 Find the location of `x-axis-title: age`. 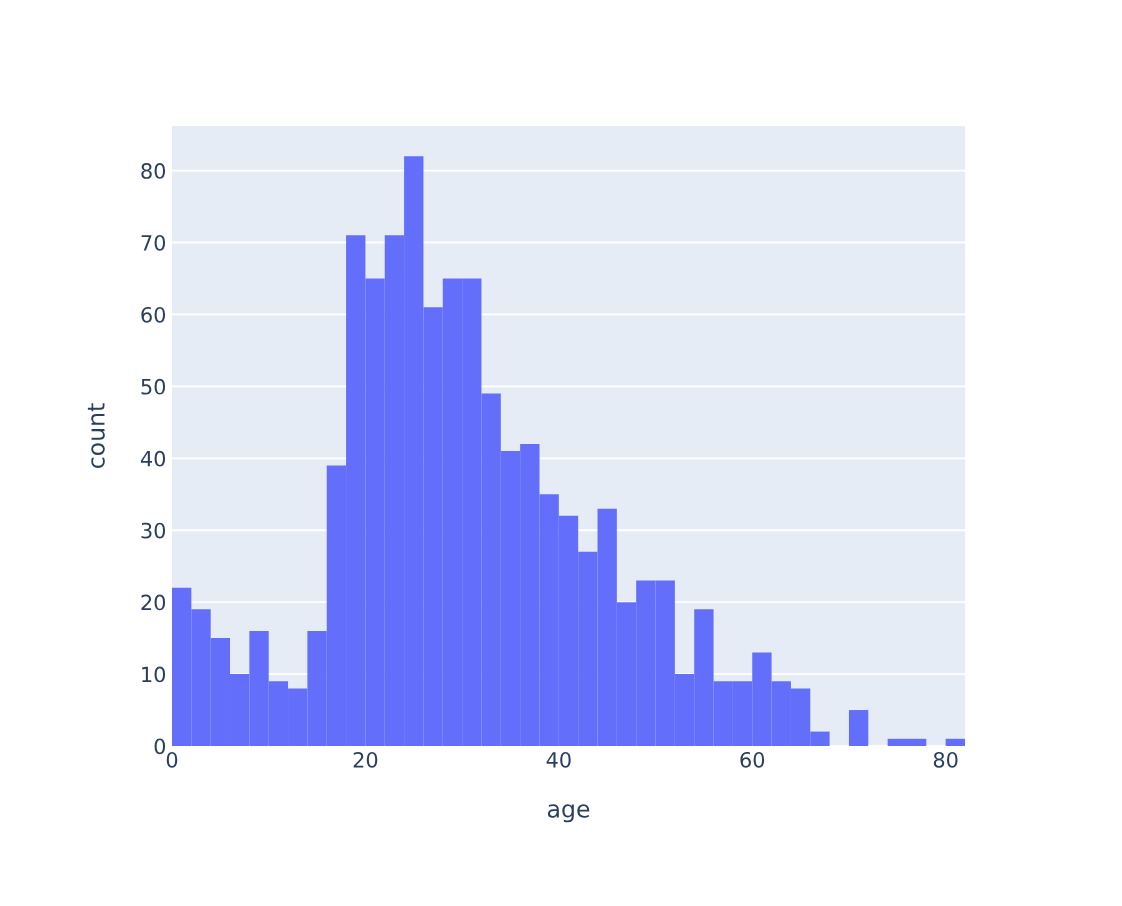

x-axis-title: age is located at coordinates (568, 813).